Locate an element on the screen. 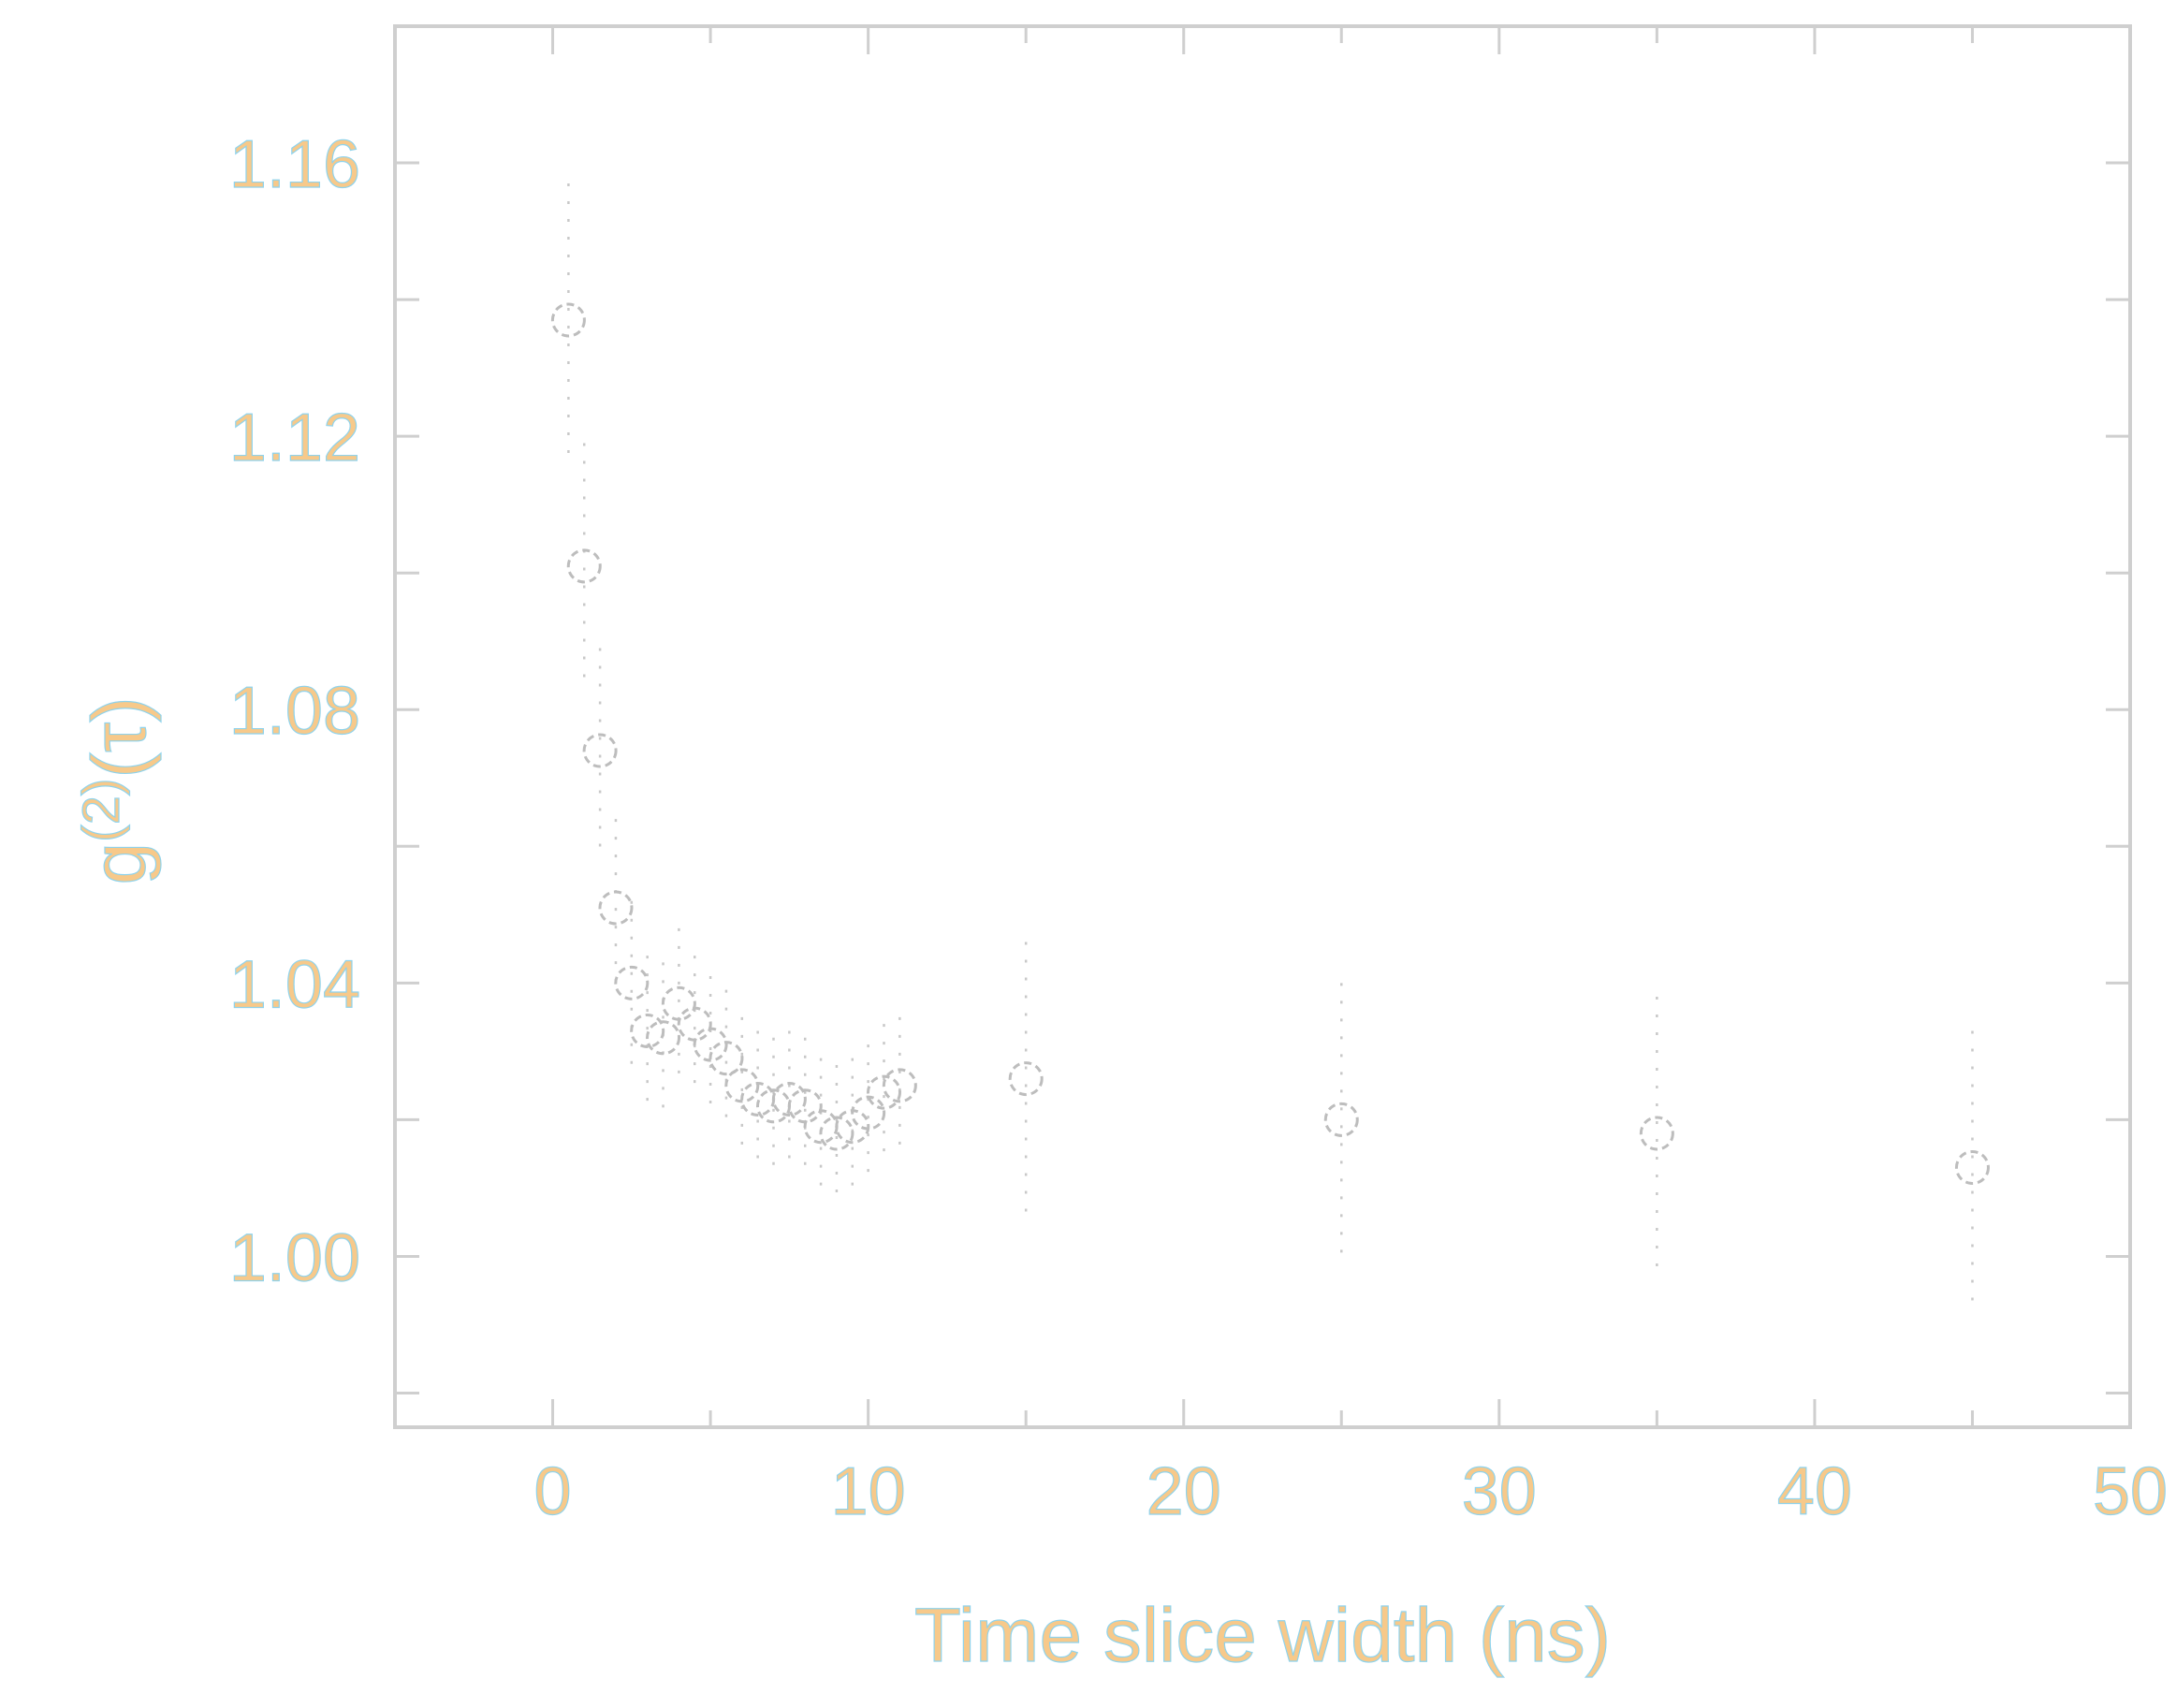  x-tick-label: 10 is located at coordinates (868, 1491).